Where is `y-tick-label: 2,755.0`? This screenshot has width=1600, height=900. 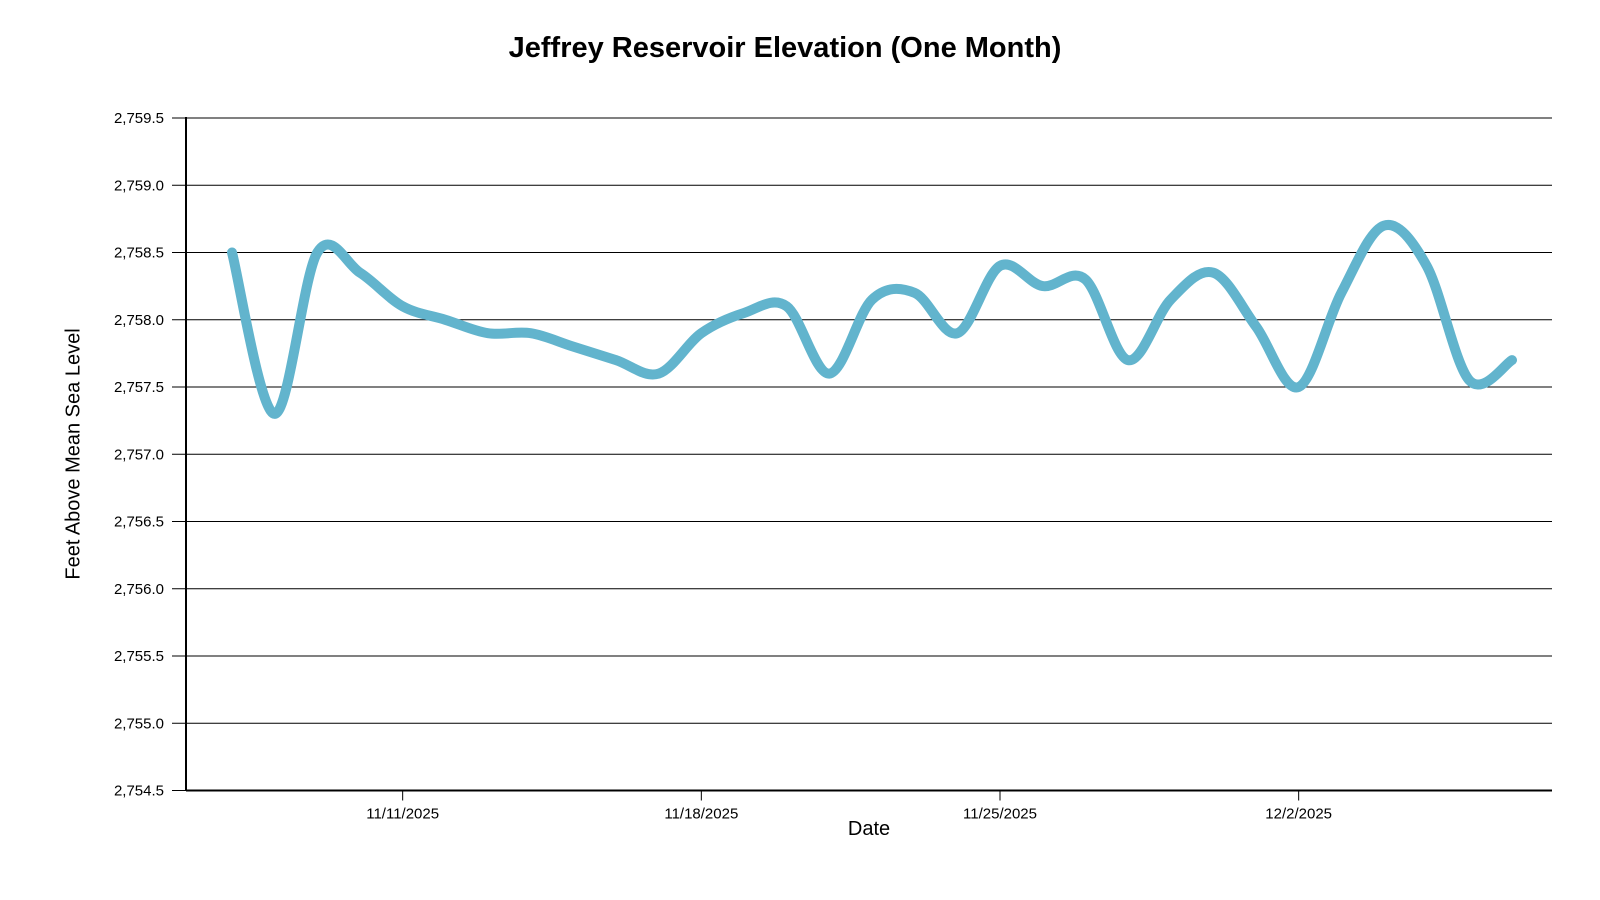
y-tick-label: 2,755.0 is located at coordinates (139, 723).